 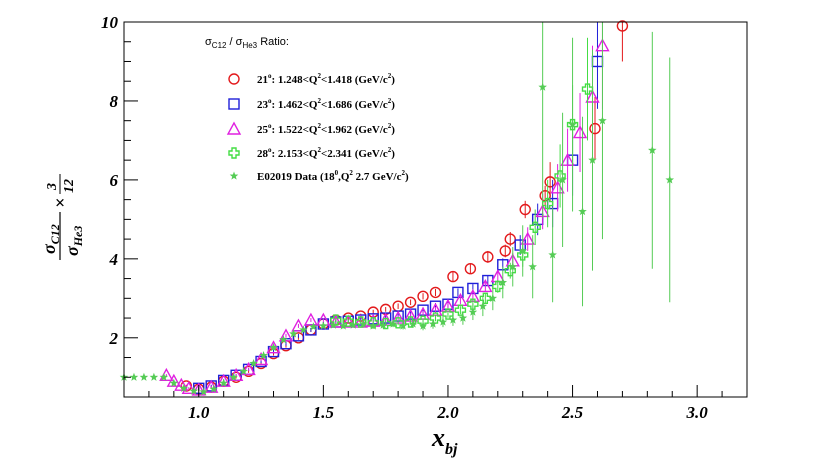 What do you see at coordinates (326, 153) in the screenshot?
I see `legend-entry-4: 28o: 2.153<Q2<2.341 (GeV/c2)` at bounding box center [326, 153].